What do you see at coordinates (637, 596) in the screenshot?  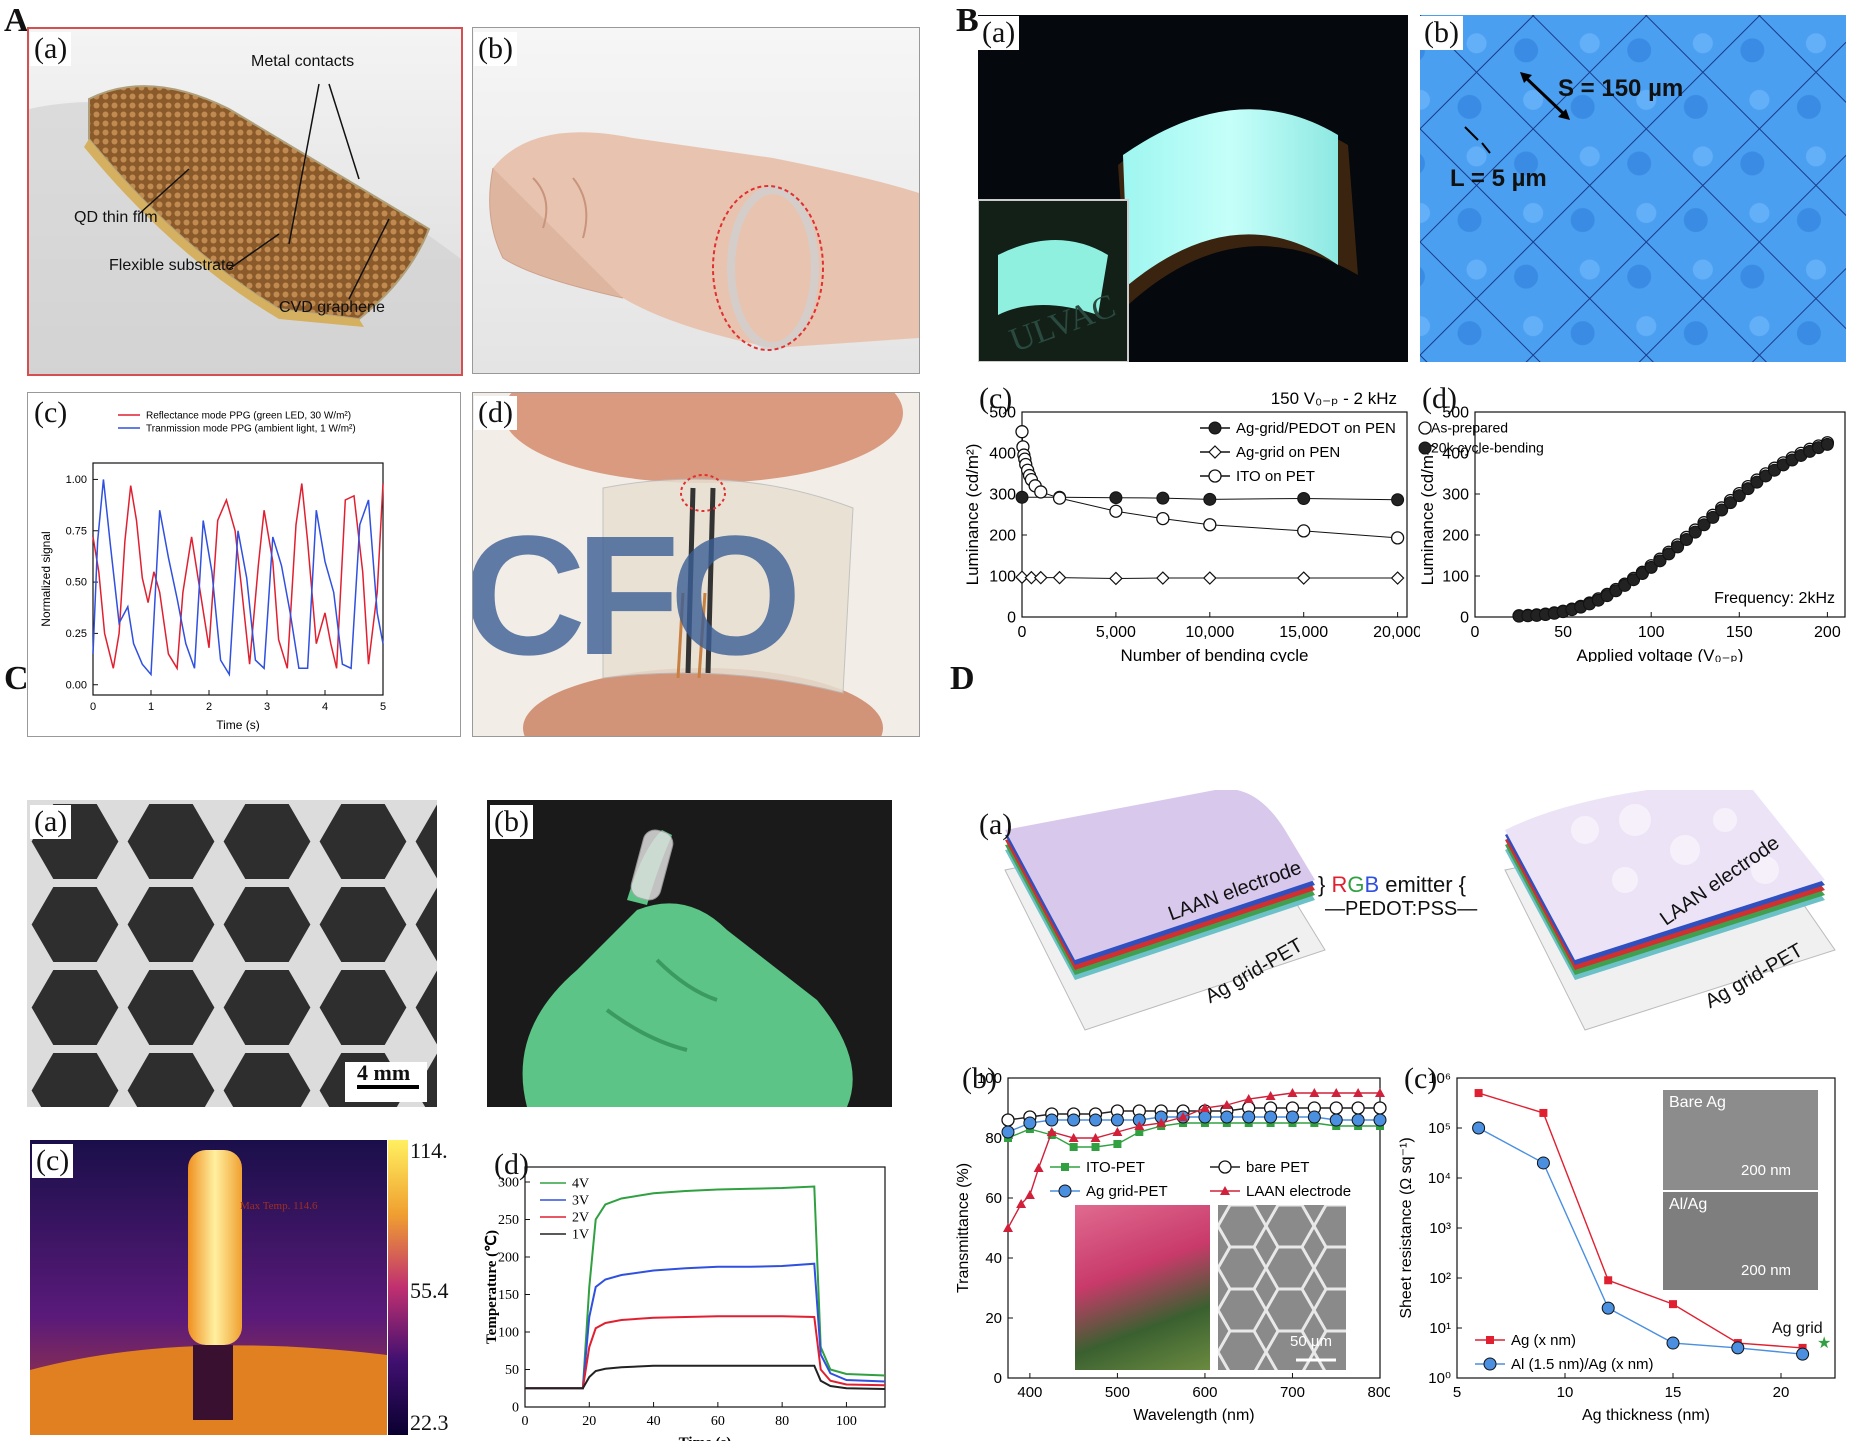 I see `cfo-logo-text: CFO` at bounding box center [637, 596].